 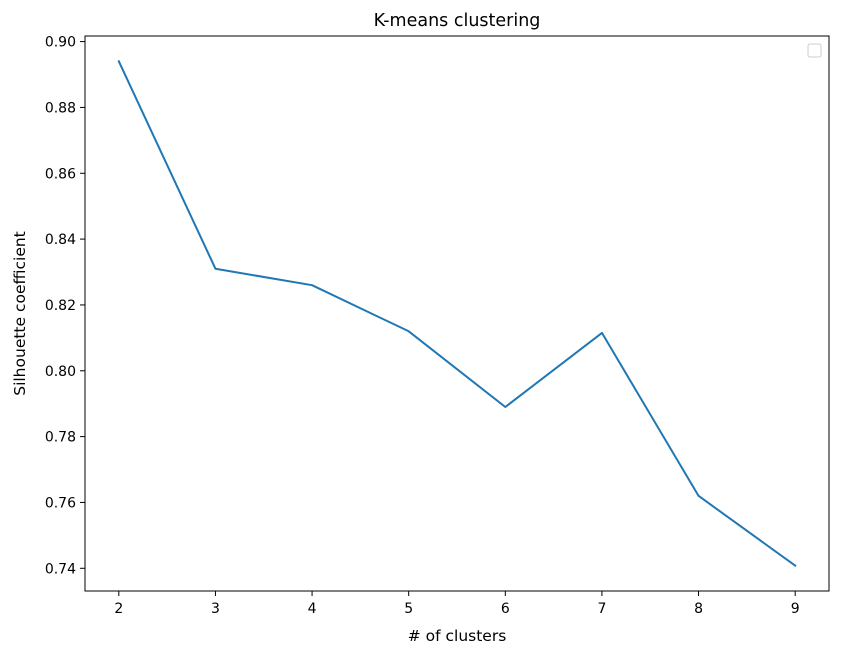 I want to click on legend, so click(x=814, y=50).